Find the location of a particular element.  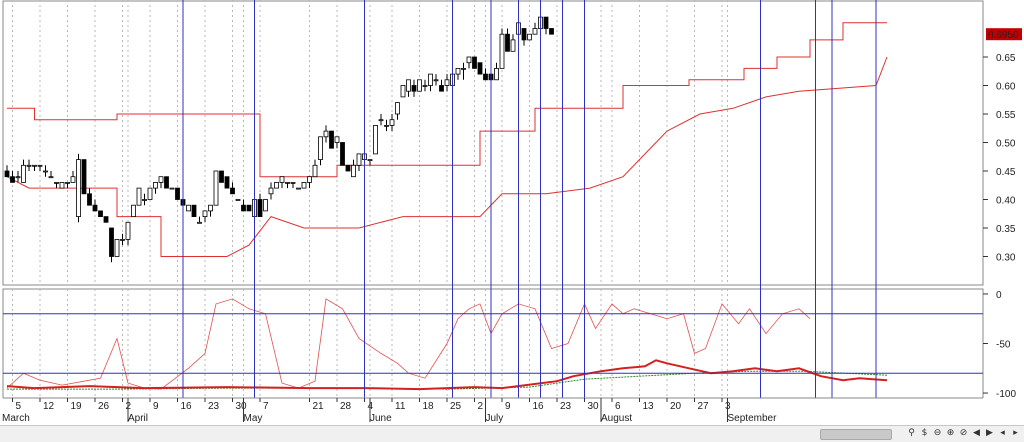

drag-link-icon: ⚲ is located at coordinates (911, 433).